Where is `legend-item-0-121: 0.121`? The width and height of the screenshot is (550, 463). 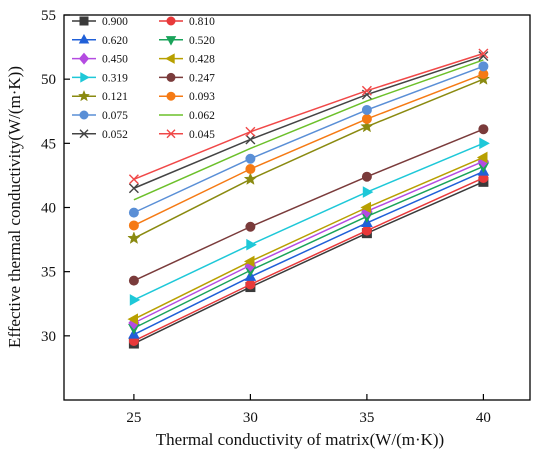
legend-item-0-121: 0.121 is located at coordinates (100, 96).